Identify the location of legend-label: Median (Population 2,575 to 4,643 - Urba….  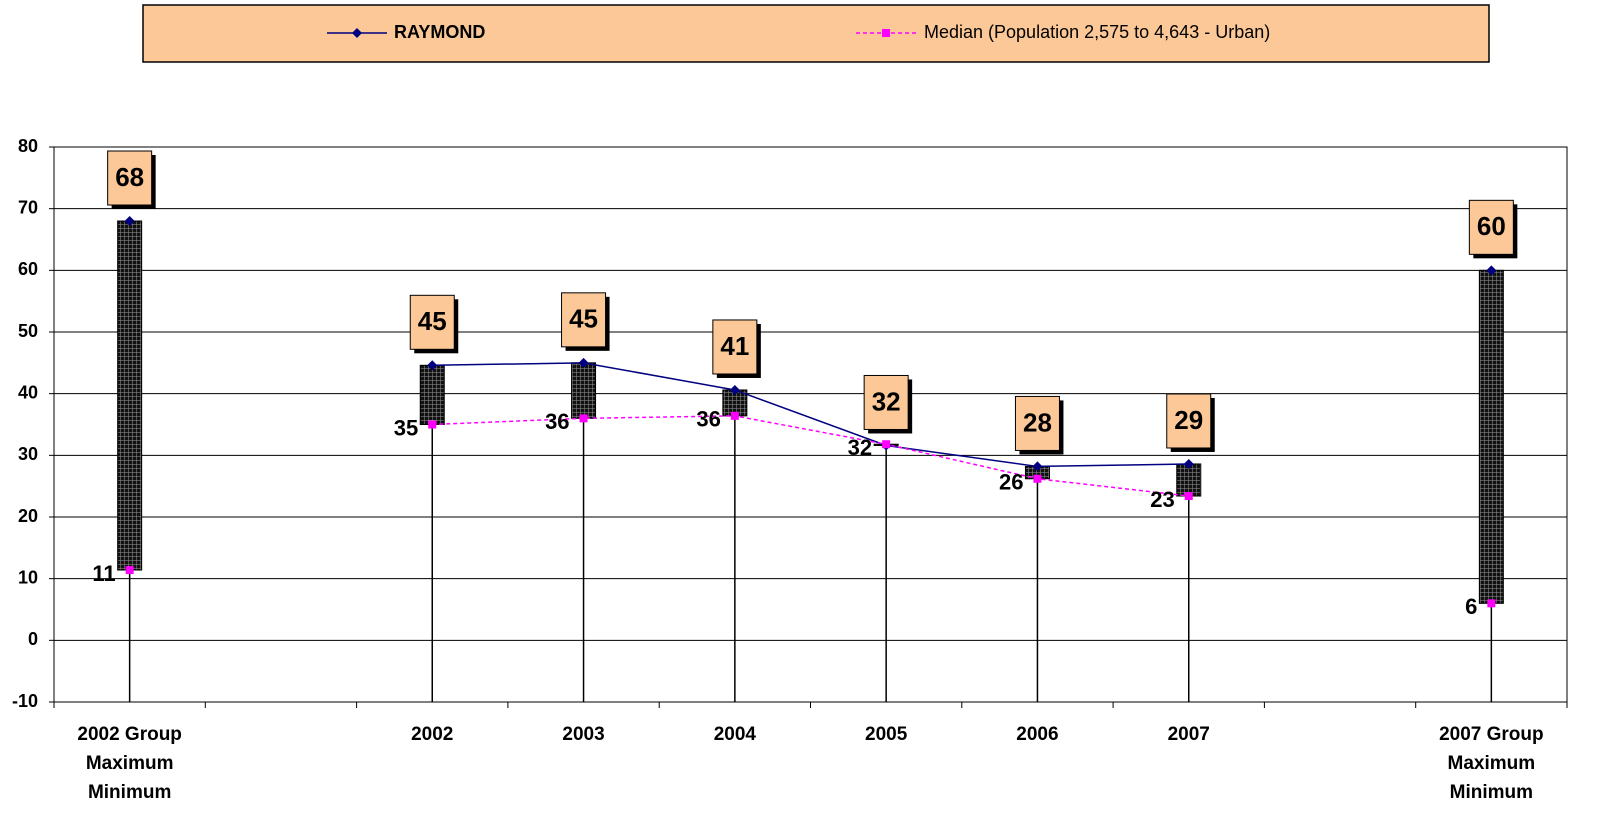
(1097, 32).